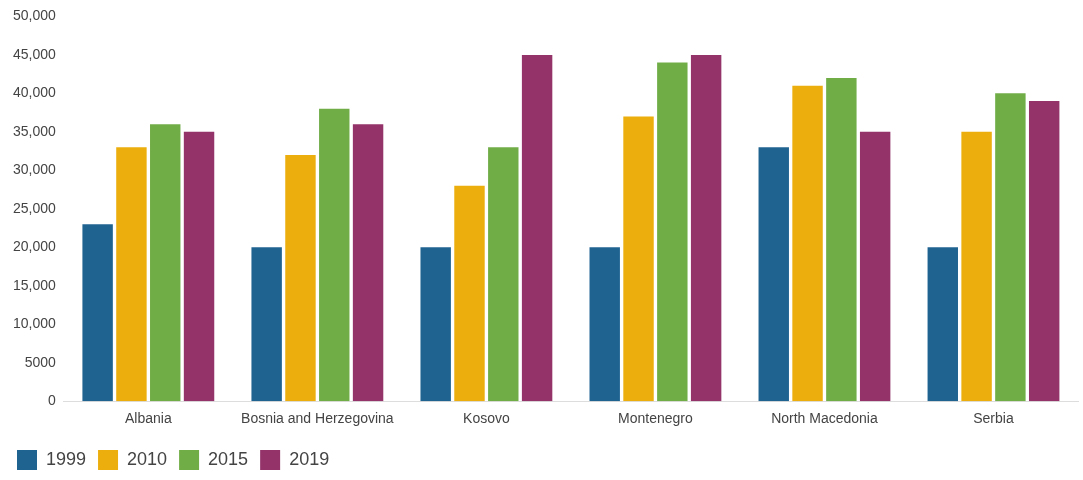  I want to click on legend-label: 2019, so click(309, 458).